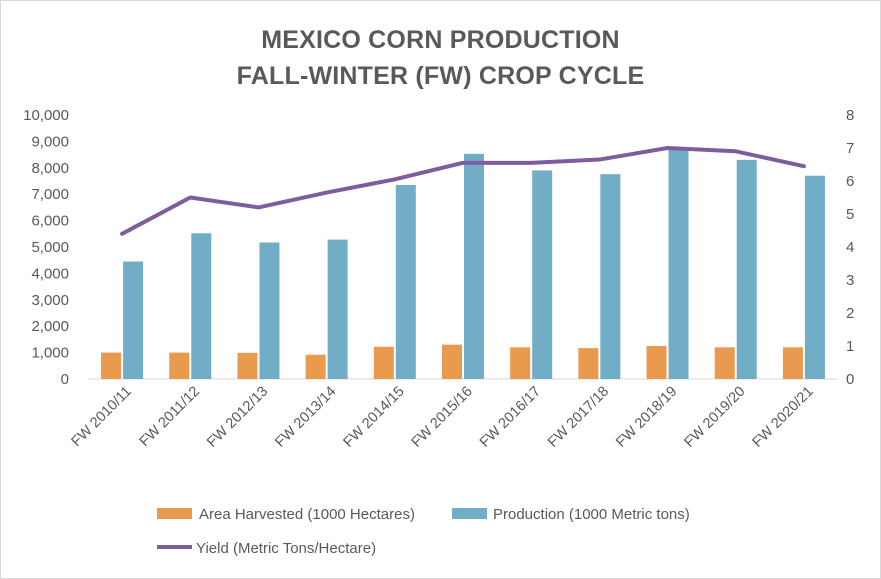 This screenshot has width=881, height=579. I want to click on y-left-tick-label: 9,000, so click(50, 141).